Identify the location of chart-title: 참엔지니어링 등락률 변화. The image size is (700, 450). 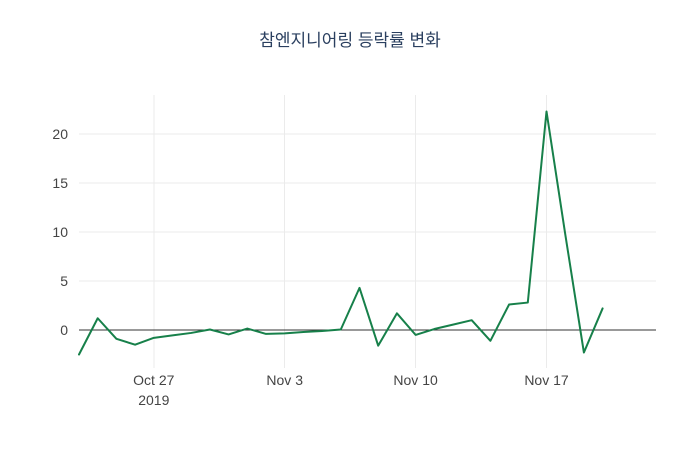
(350, 40).